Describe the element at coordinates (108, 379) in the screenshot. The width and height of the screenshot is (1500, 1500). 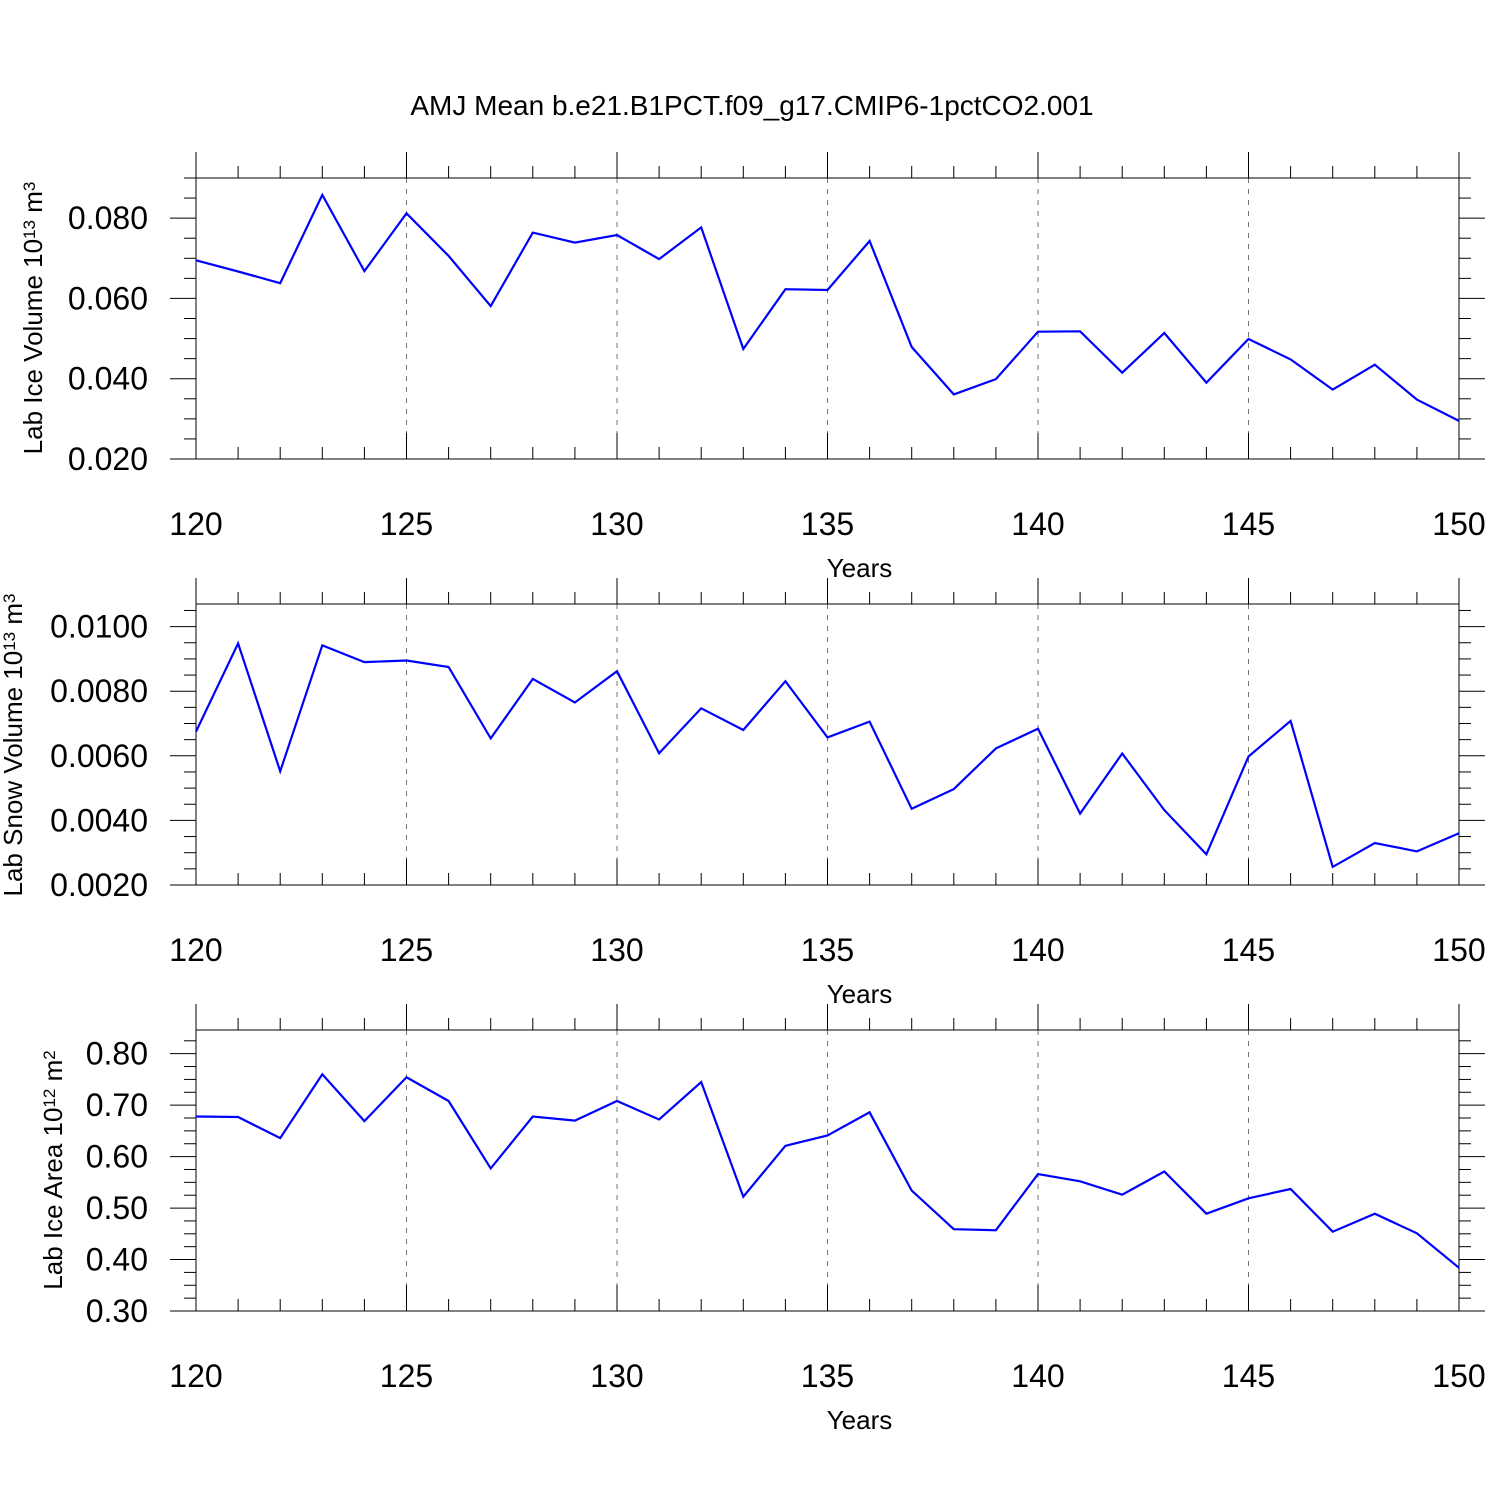
I see `y-tick-label: 0.040` at that location.